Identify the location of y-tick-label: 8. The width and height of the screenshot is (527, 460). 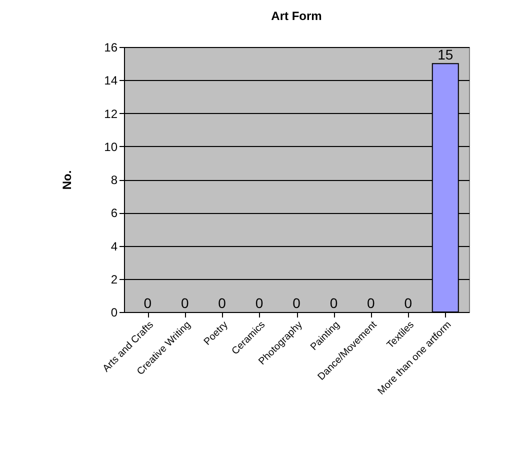
(114, 180).